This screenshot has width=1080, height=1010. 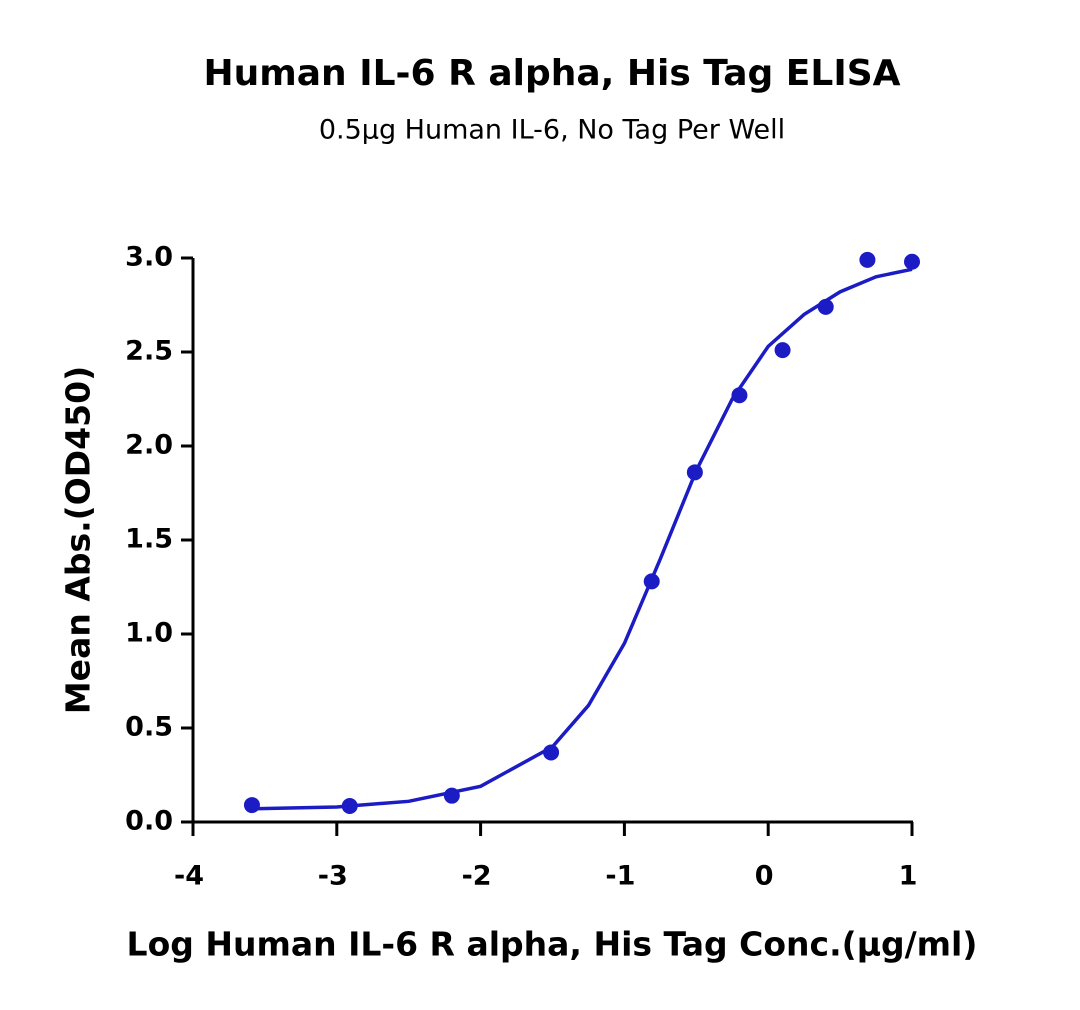 What do you see at coordinates (149, 633) in the screenshot?
I see `y-tick-label: 1.0` at bounding box center [149, 633].